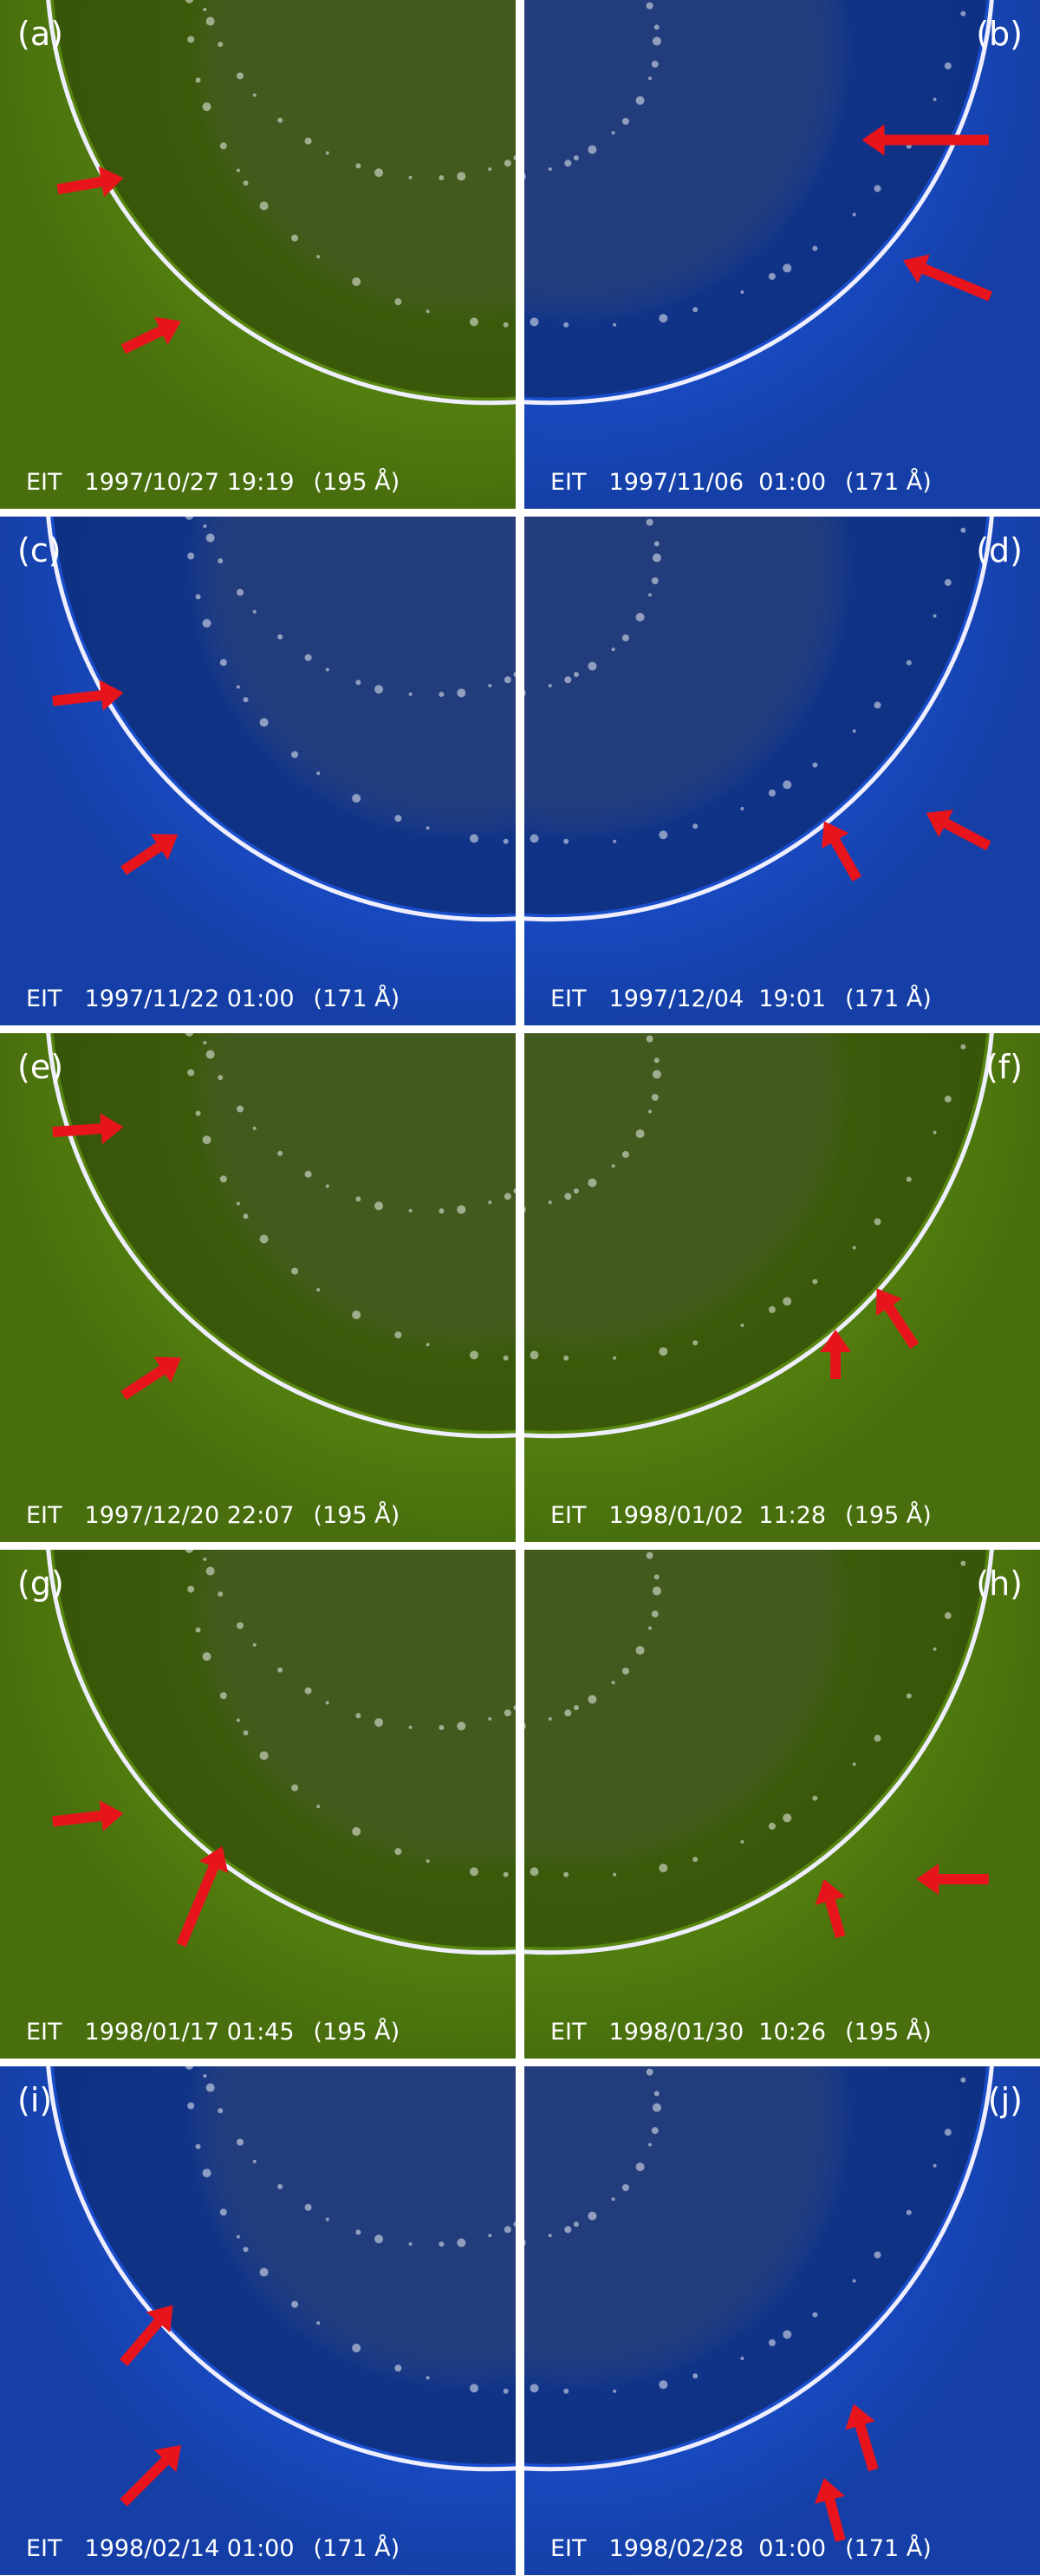 This screenshot has width=1040, height=2576. Describe the element at coordinates (1004, 1067) in the screenshot. I see `panel-label: (f)` at that location.